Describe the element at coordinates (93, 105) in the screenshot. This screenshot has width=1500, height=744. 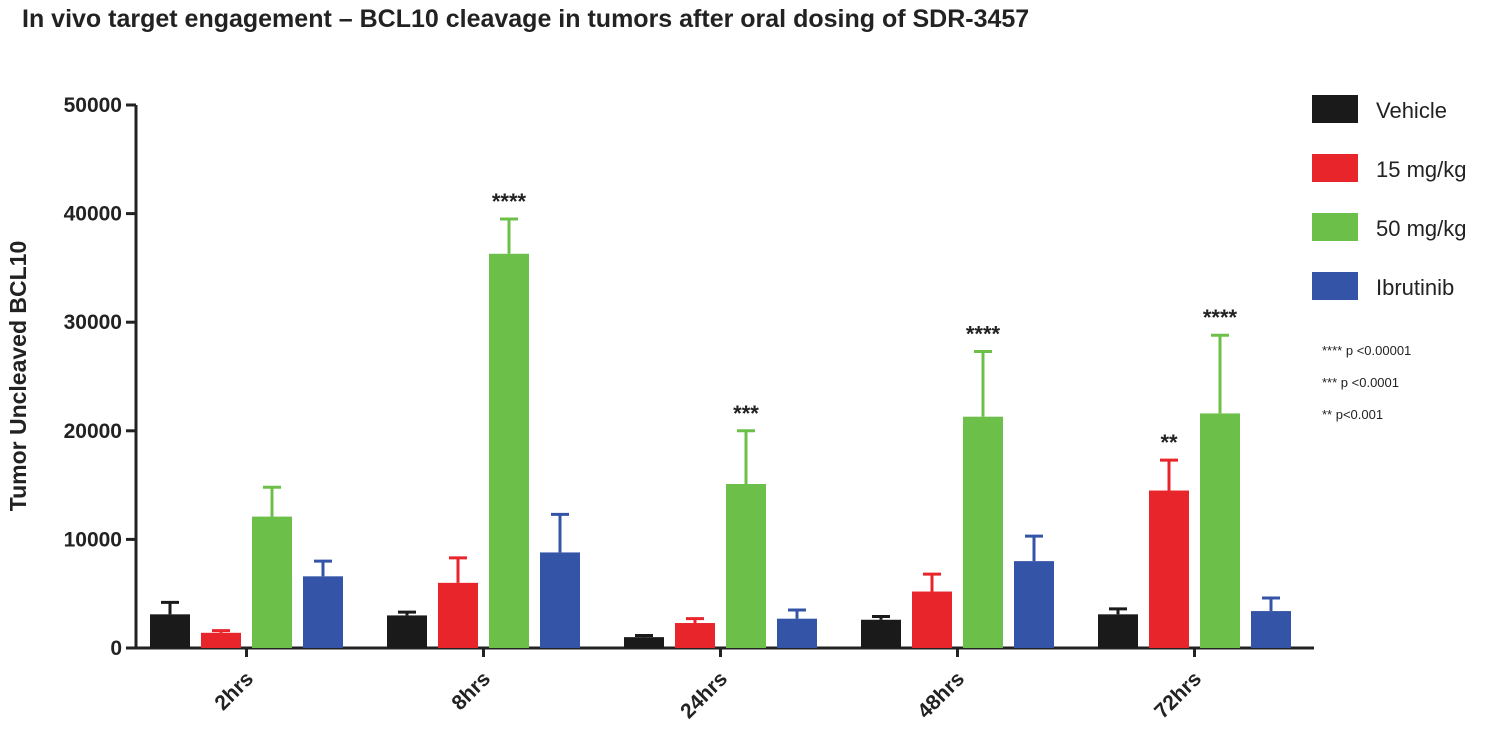
I see `y-tick-label: 50000` at that location.